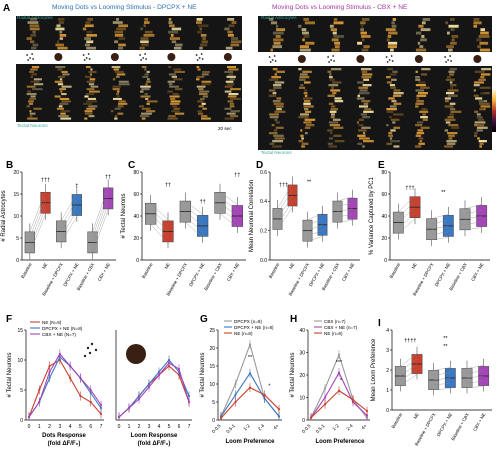 This screenshot has width=500, height=472. I want to click on x-tick-label: 4+, so click(275, 426).